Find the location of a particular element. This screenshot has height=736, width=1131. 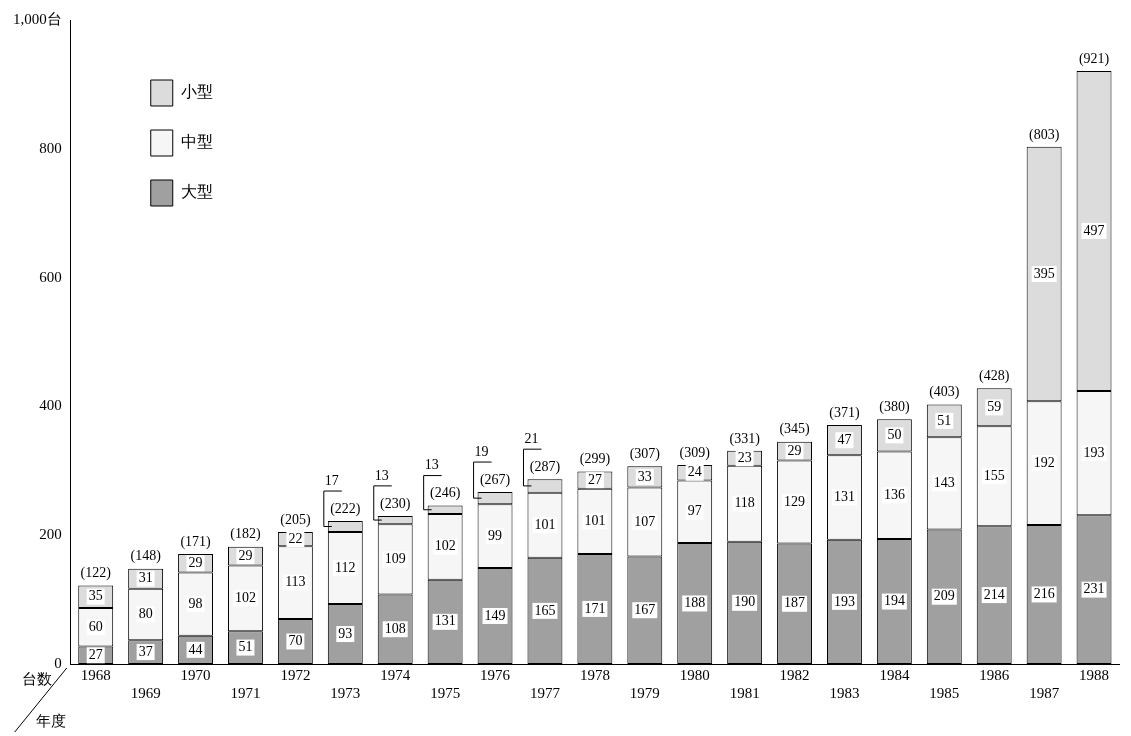

x-tick-label: 1973 is located at coordinates (345, 692).